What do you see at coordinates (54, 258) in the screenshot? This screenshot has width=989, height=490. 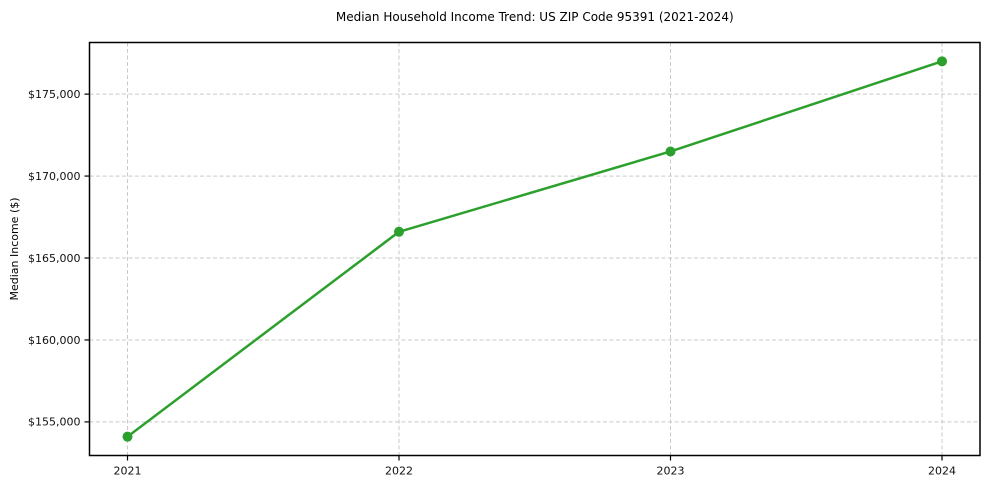 I see `y-tick-label: $165,000` at bounding box center [54, 258].